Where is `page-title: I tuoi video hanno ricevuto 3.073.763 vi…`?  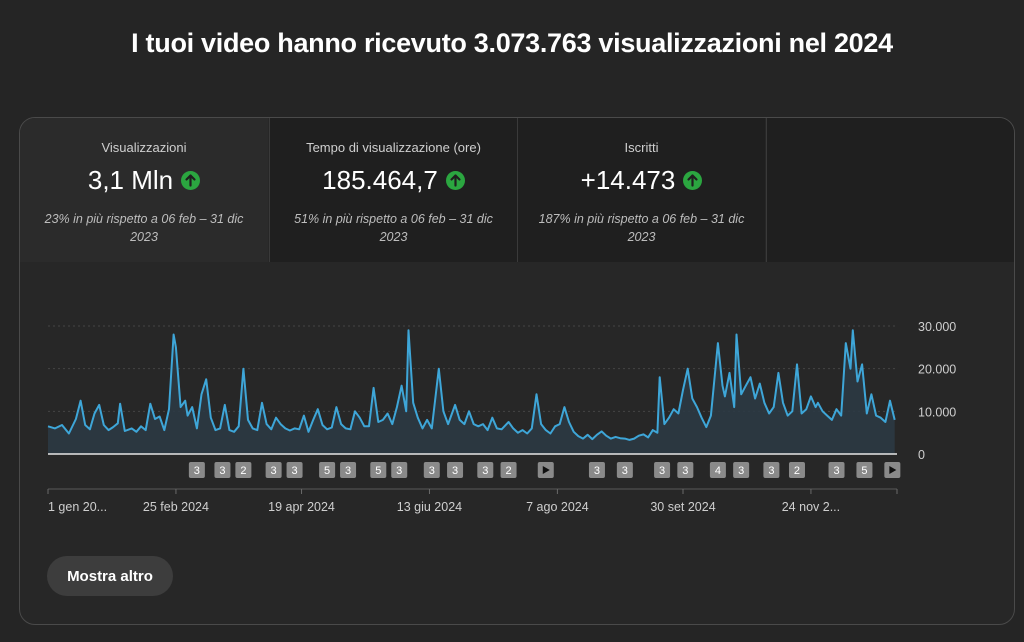
page-title: I tuoi video hanno ricevuto 3.073.763 vi… is located at coordinates (512, 43).